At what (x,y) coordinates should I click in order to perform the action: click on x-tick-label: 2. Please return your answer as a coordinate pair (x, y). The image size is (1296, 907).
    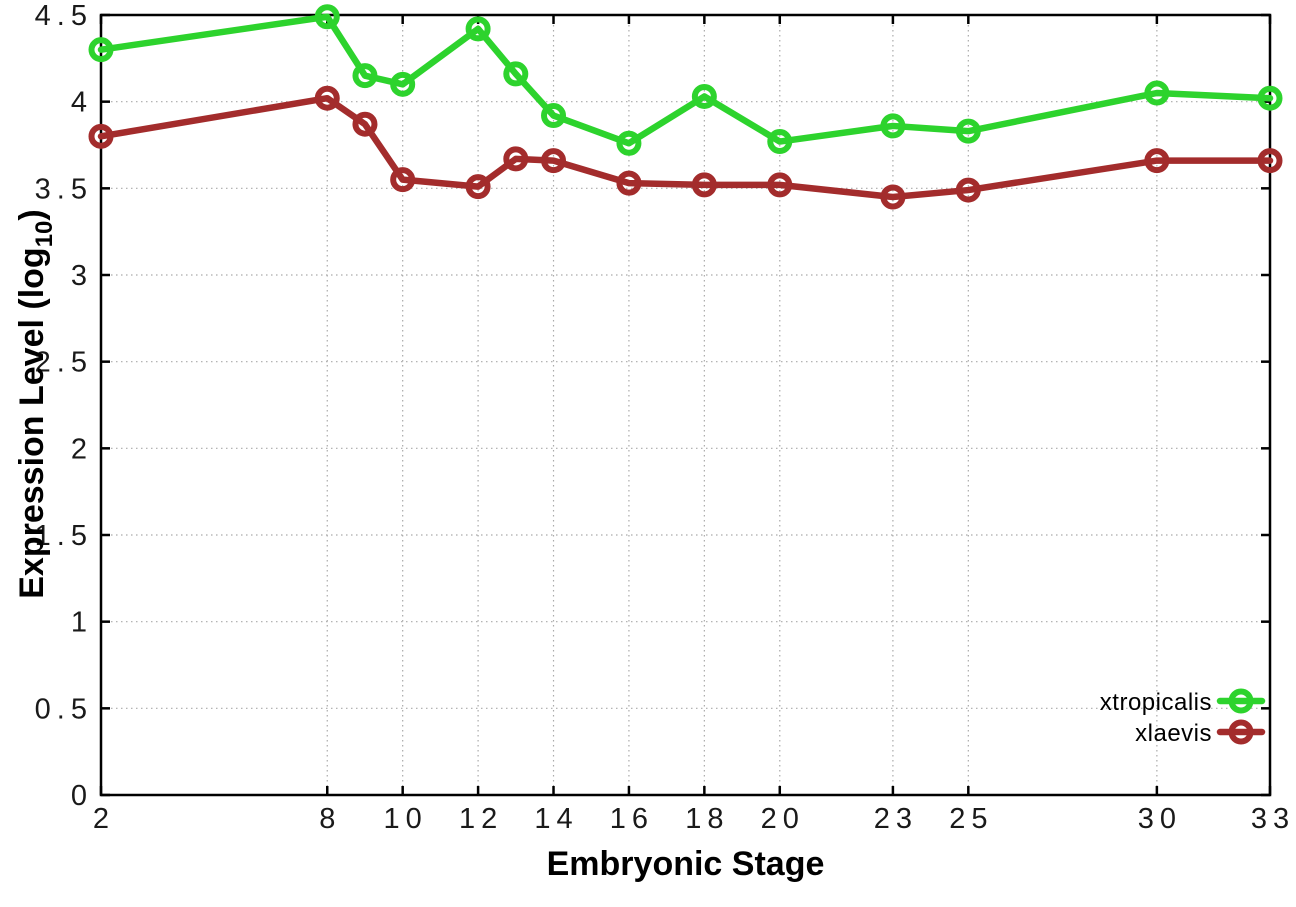
    Looking at the image, I should click on (104, 819).